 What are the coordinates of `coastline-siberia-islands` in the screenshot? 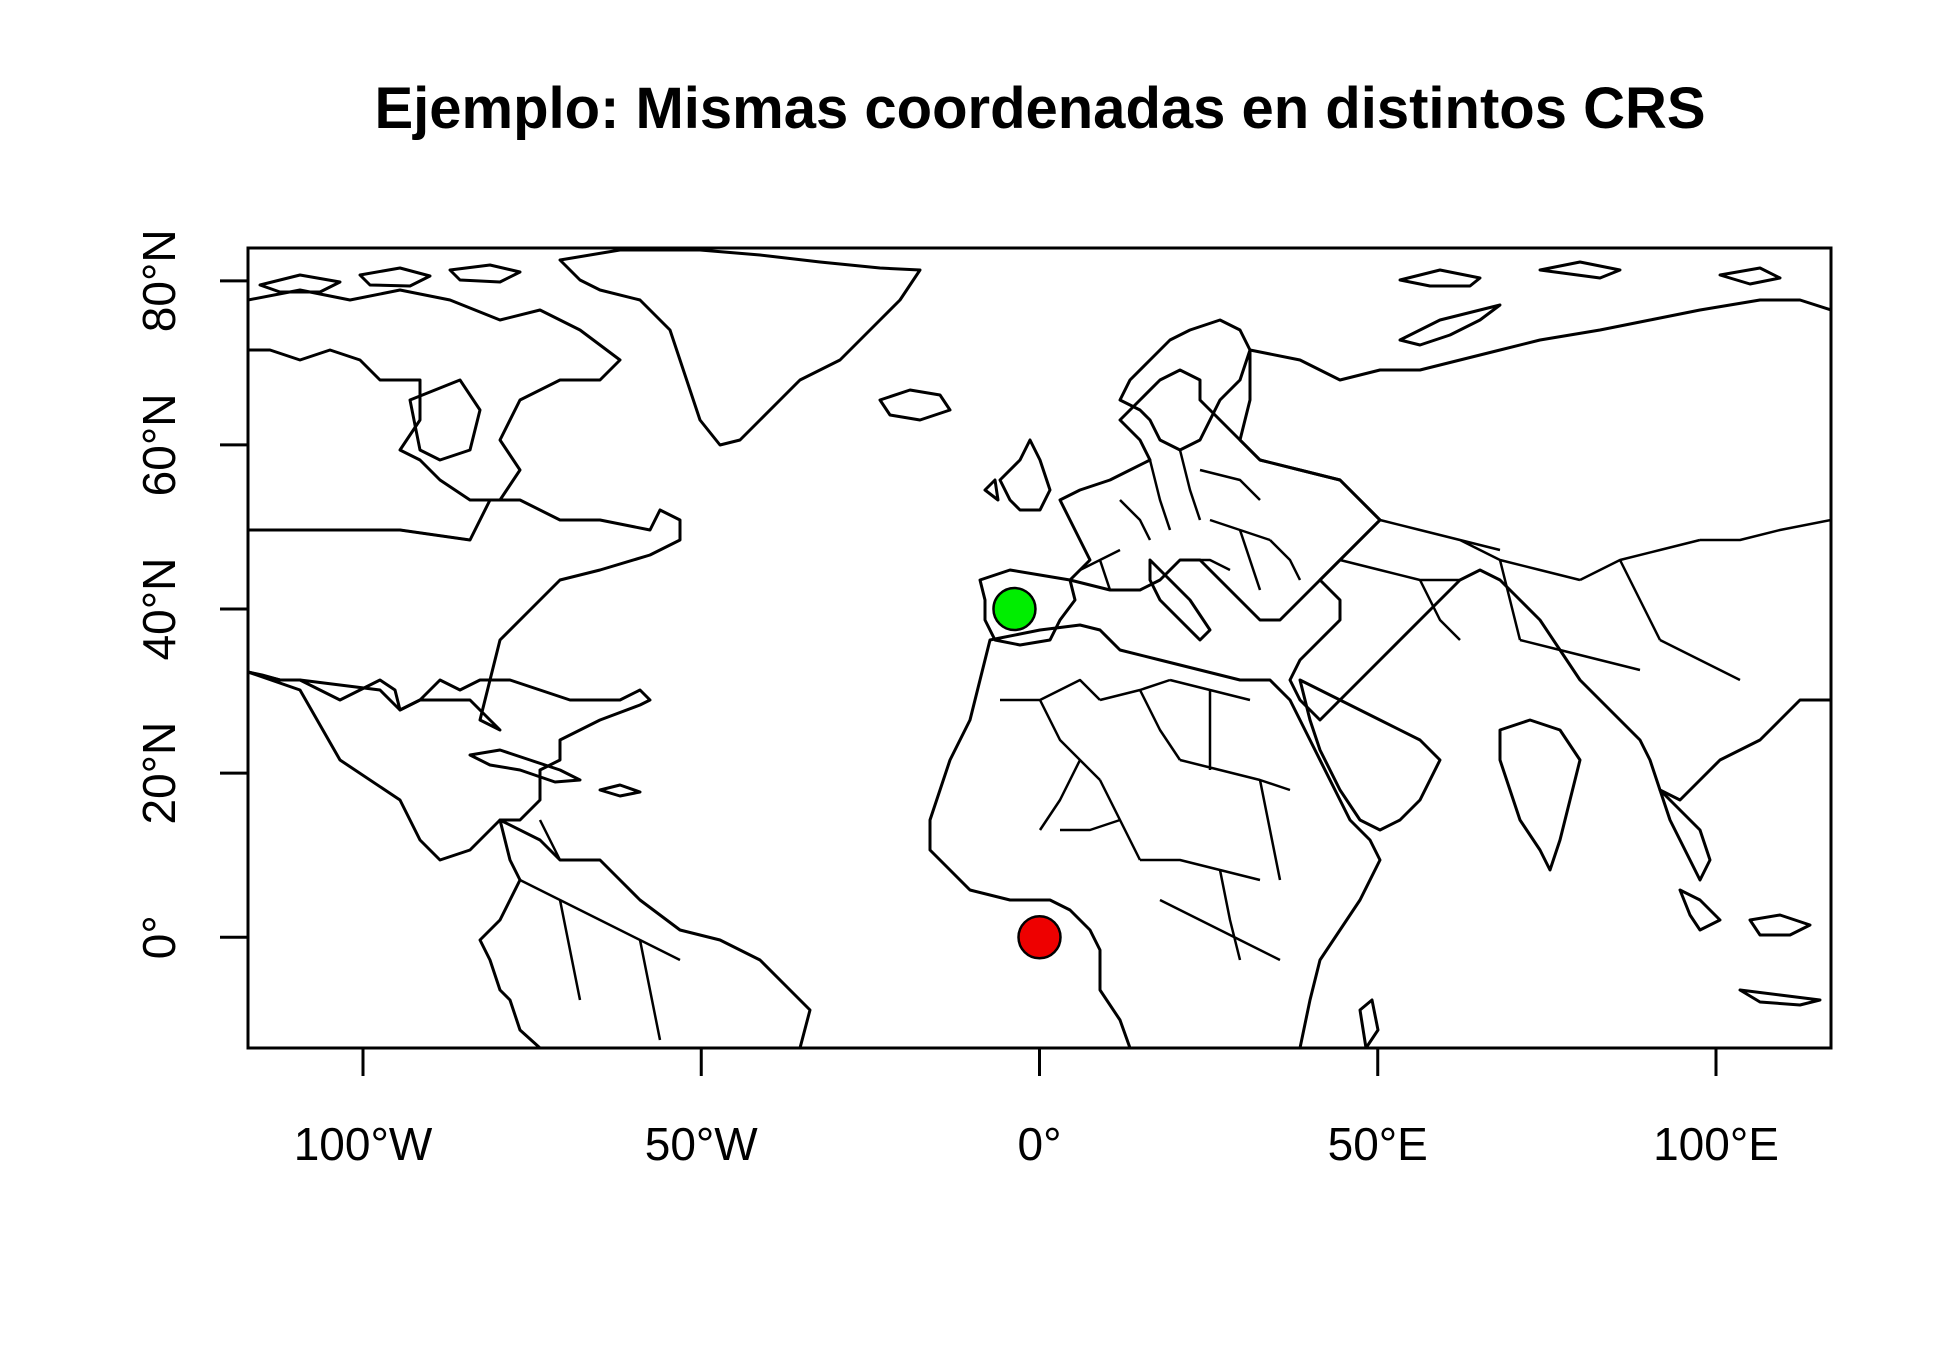 It's located at (1590, 274).